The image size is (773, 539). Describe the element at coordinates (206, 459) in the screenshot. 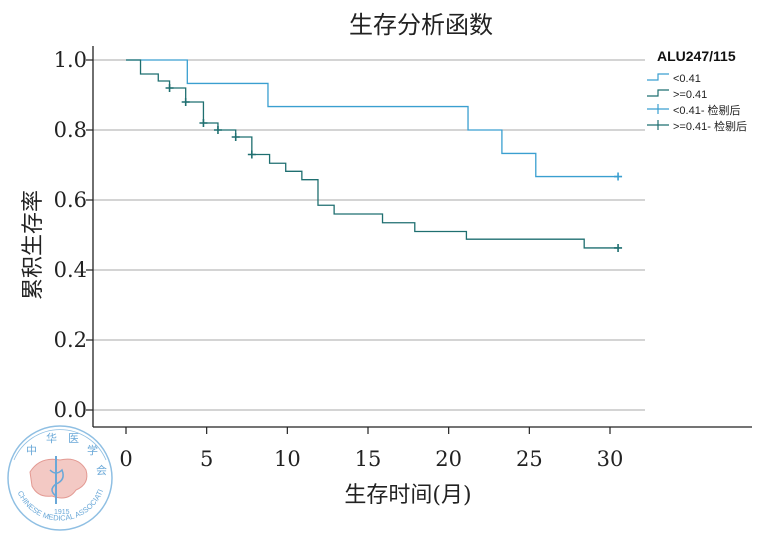

I see `x-tick-label: 5` at that location.